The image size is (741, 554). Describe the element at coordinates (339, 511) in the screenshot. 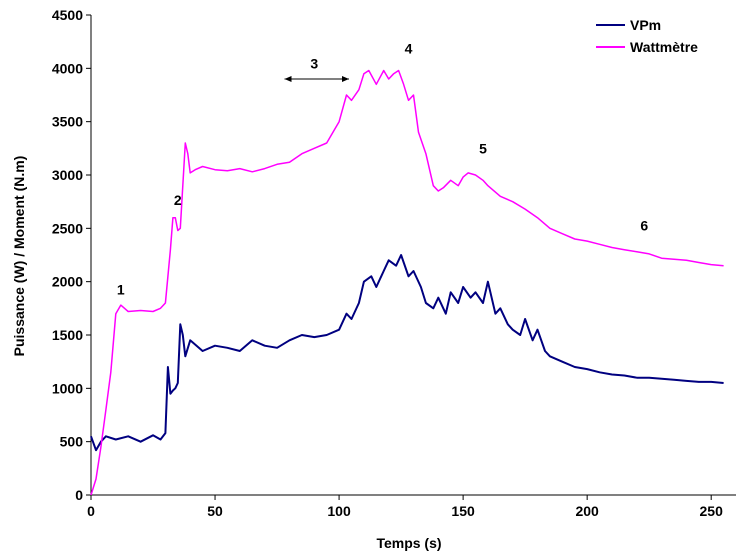

I see `x-tick-label: 100` at that location.